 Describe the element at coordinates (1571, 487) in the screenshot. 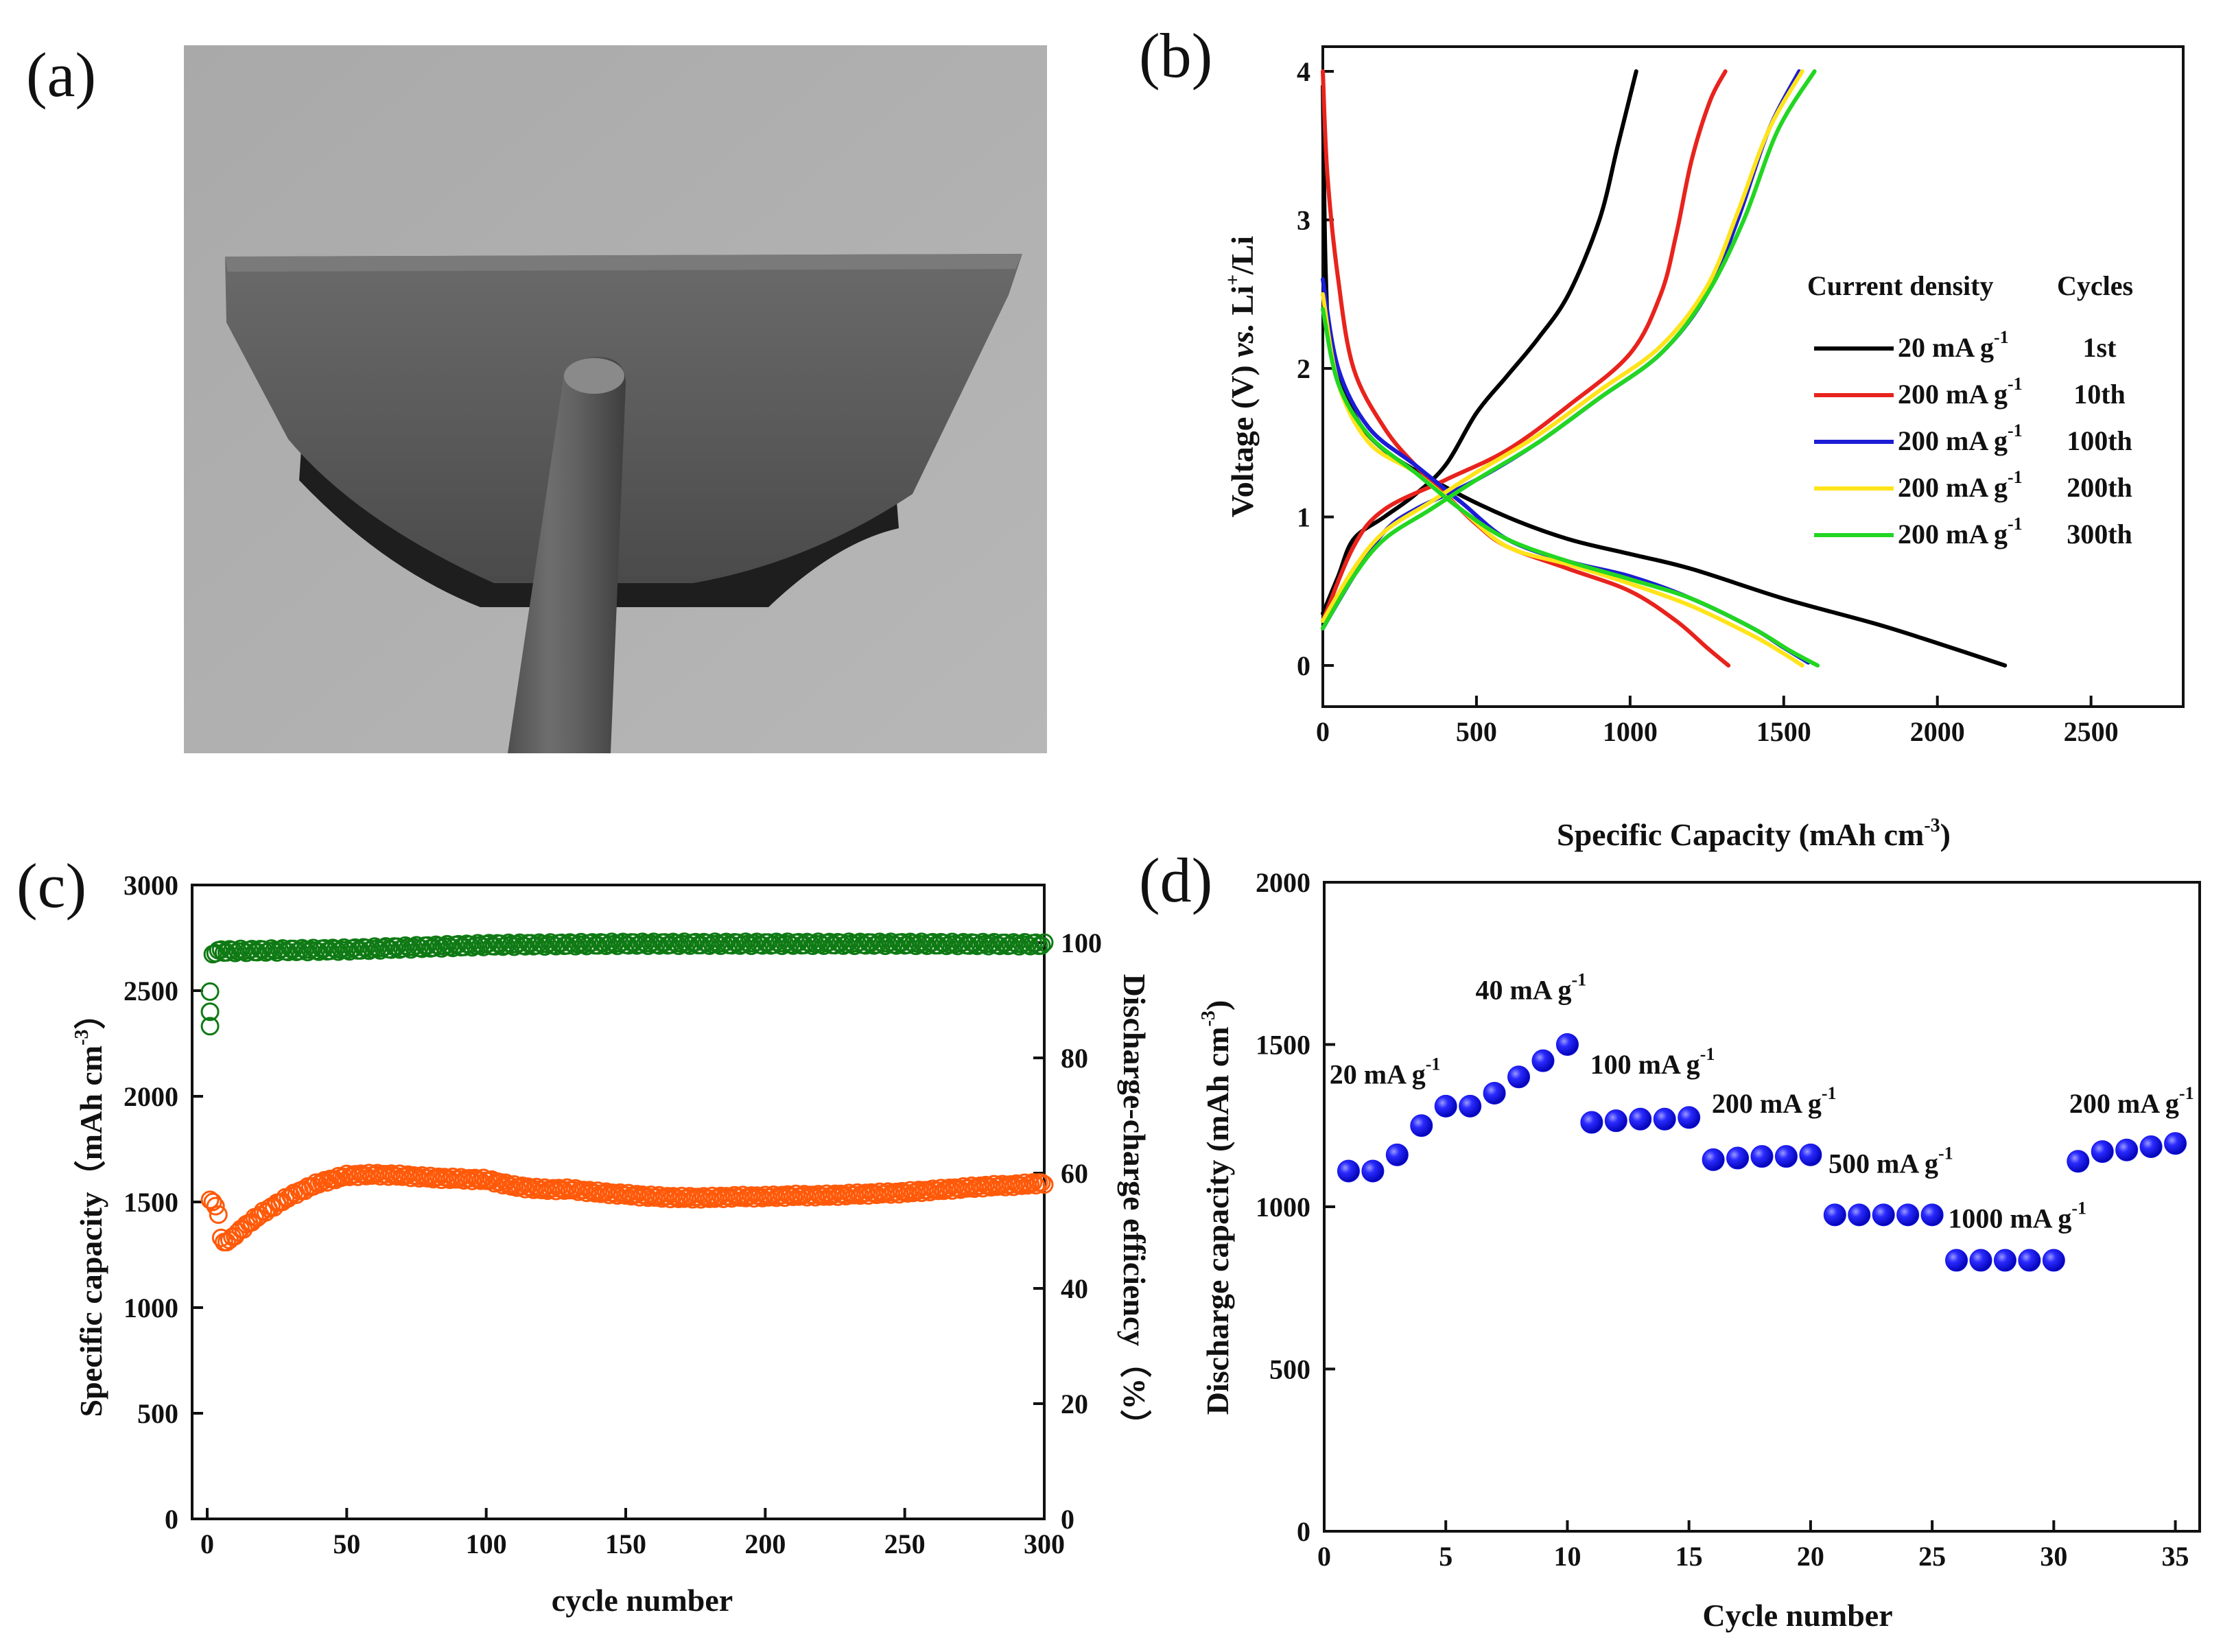

I see `b-curve-discharge-300th` at that location.